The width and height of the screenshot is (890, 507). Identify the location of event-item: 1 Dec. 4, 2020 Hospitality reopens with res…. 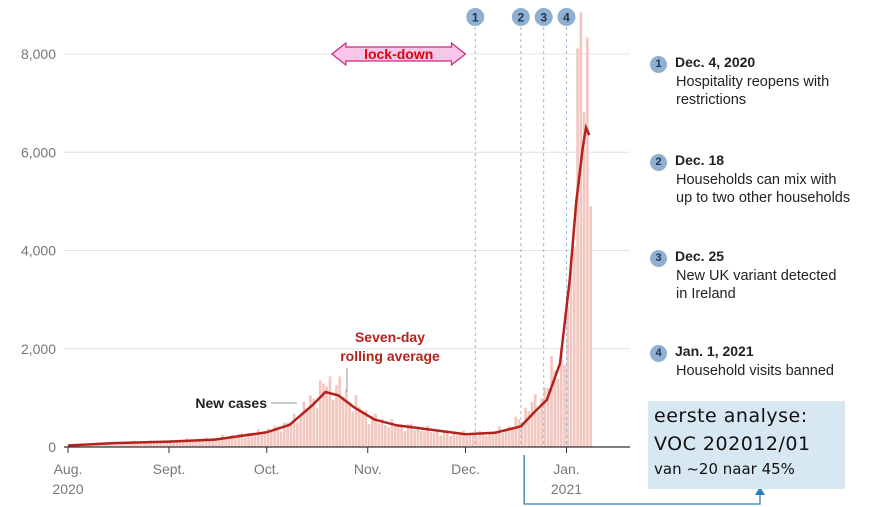
(739, 81).